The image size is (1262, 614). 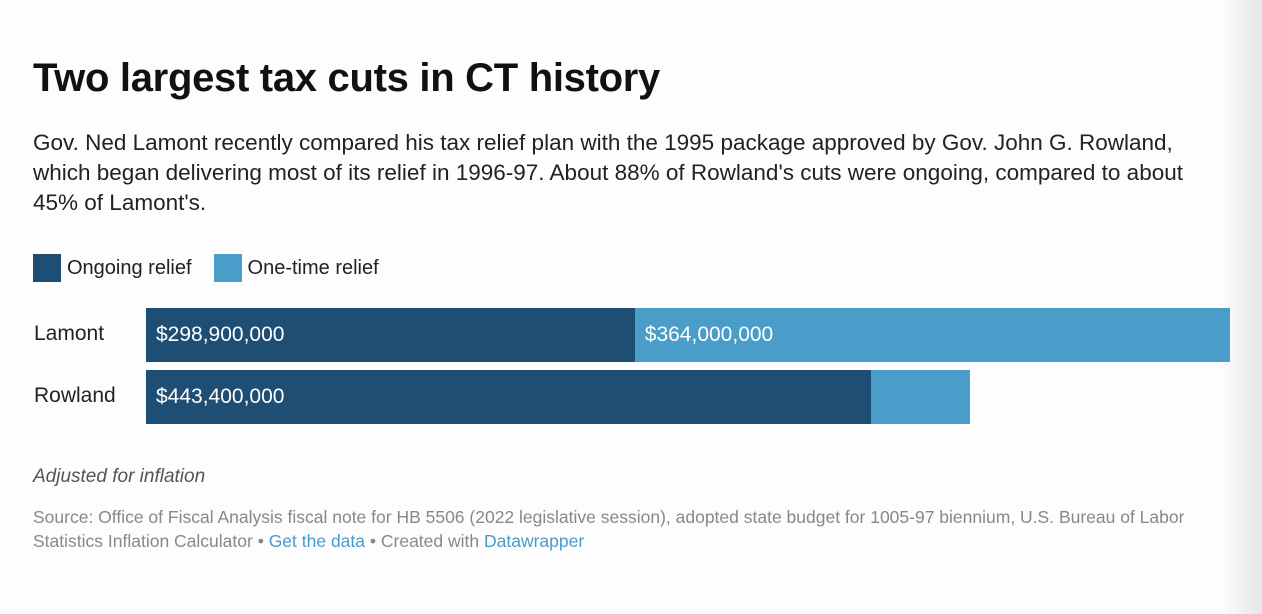 I want to click on legend: Ongoing relief One-time relief, so click(x=206, y=268).